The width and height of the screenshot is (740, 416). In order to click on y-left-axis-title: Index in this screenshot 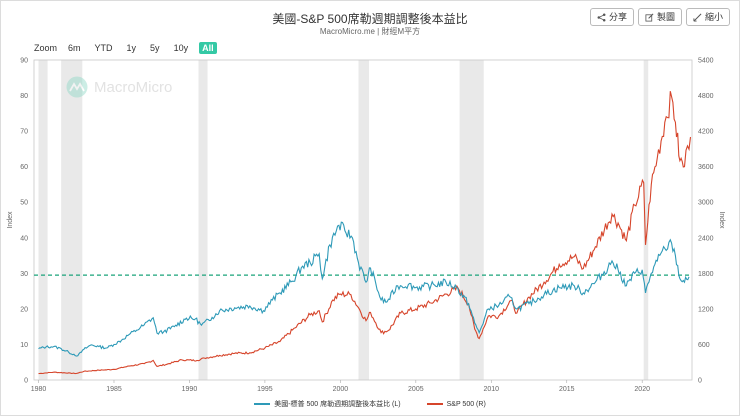, I will do `click(10, 220)`.